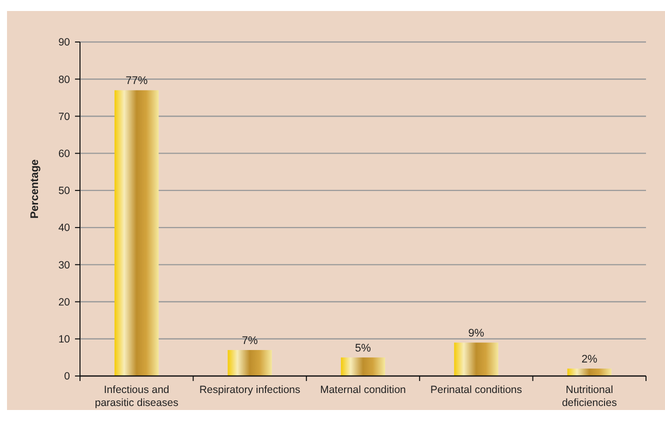 The width and height of the screenshot is (665, 421). I want to click on data-label: 5%, so click(363, 348).